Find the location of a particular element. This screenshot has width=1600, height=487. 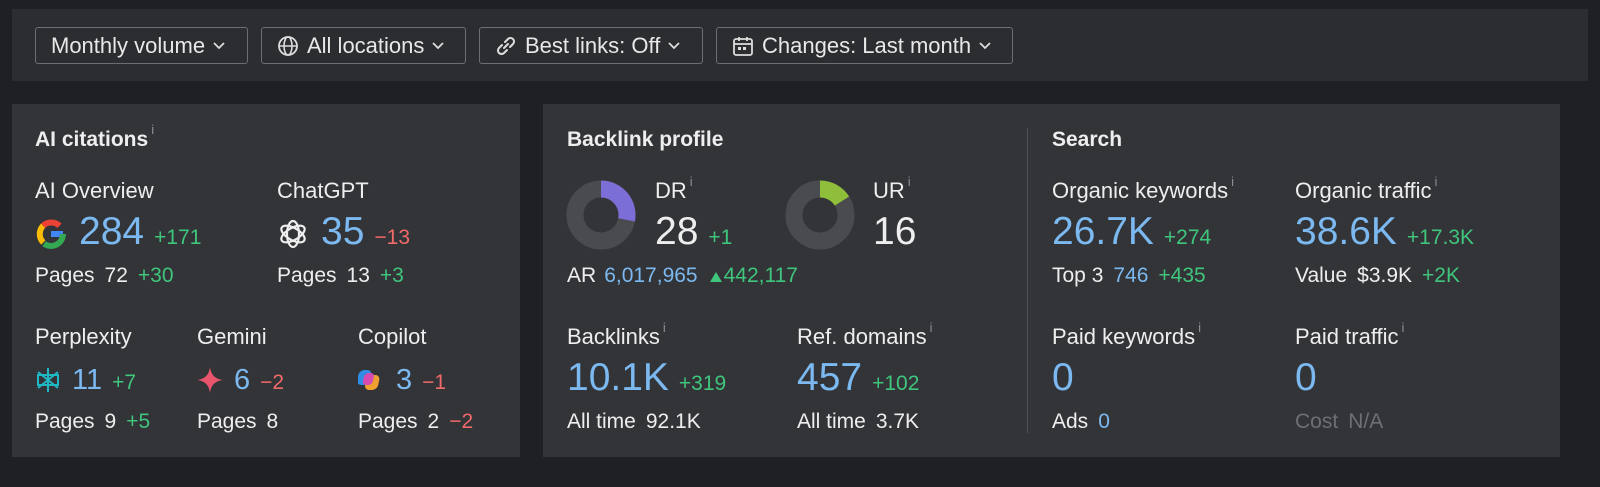

google-icon is located at coordinates (51, 234).